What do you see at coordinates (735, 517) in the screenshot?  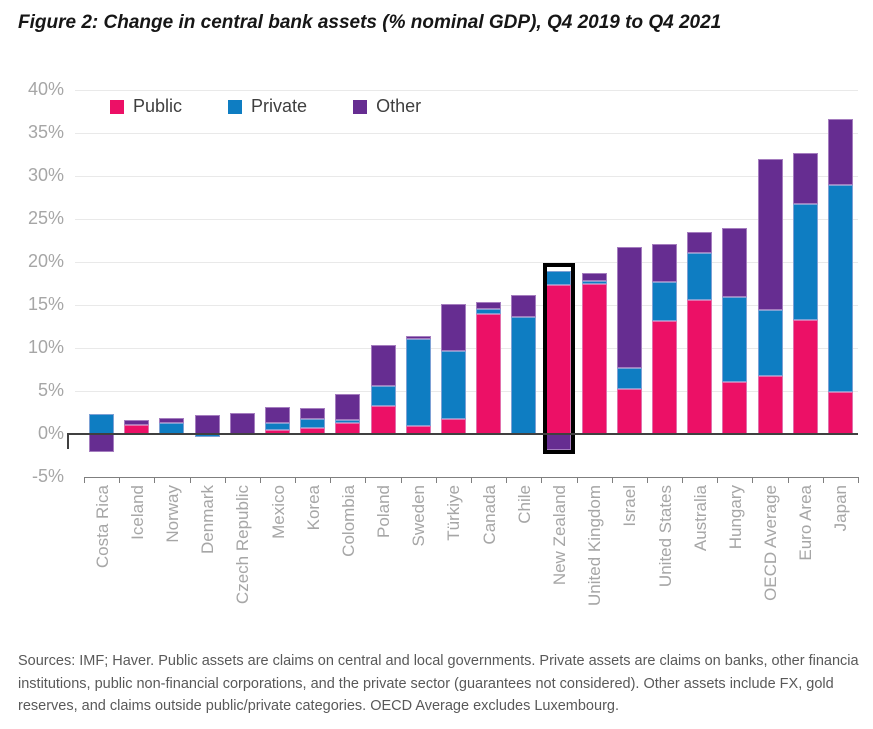 I see `category-label: Hungary` at bounding box center [735, 517].